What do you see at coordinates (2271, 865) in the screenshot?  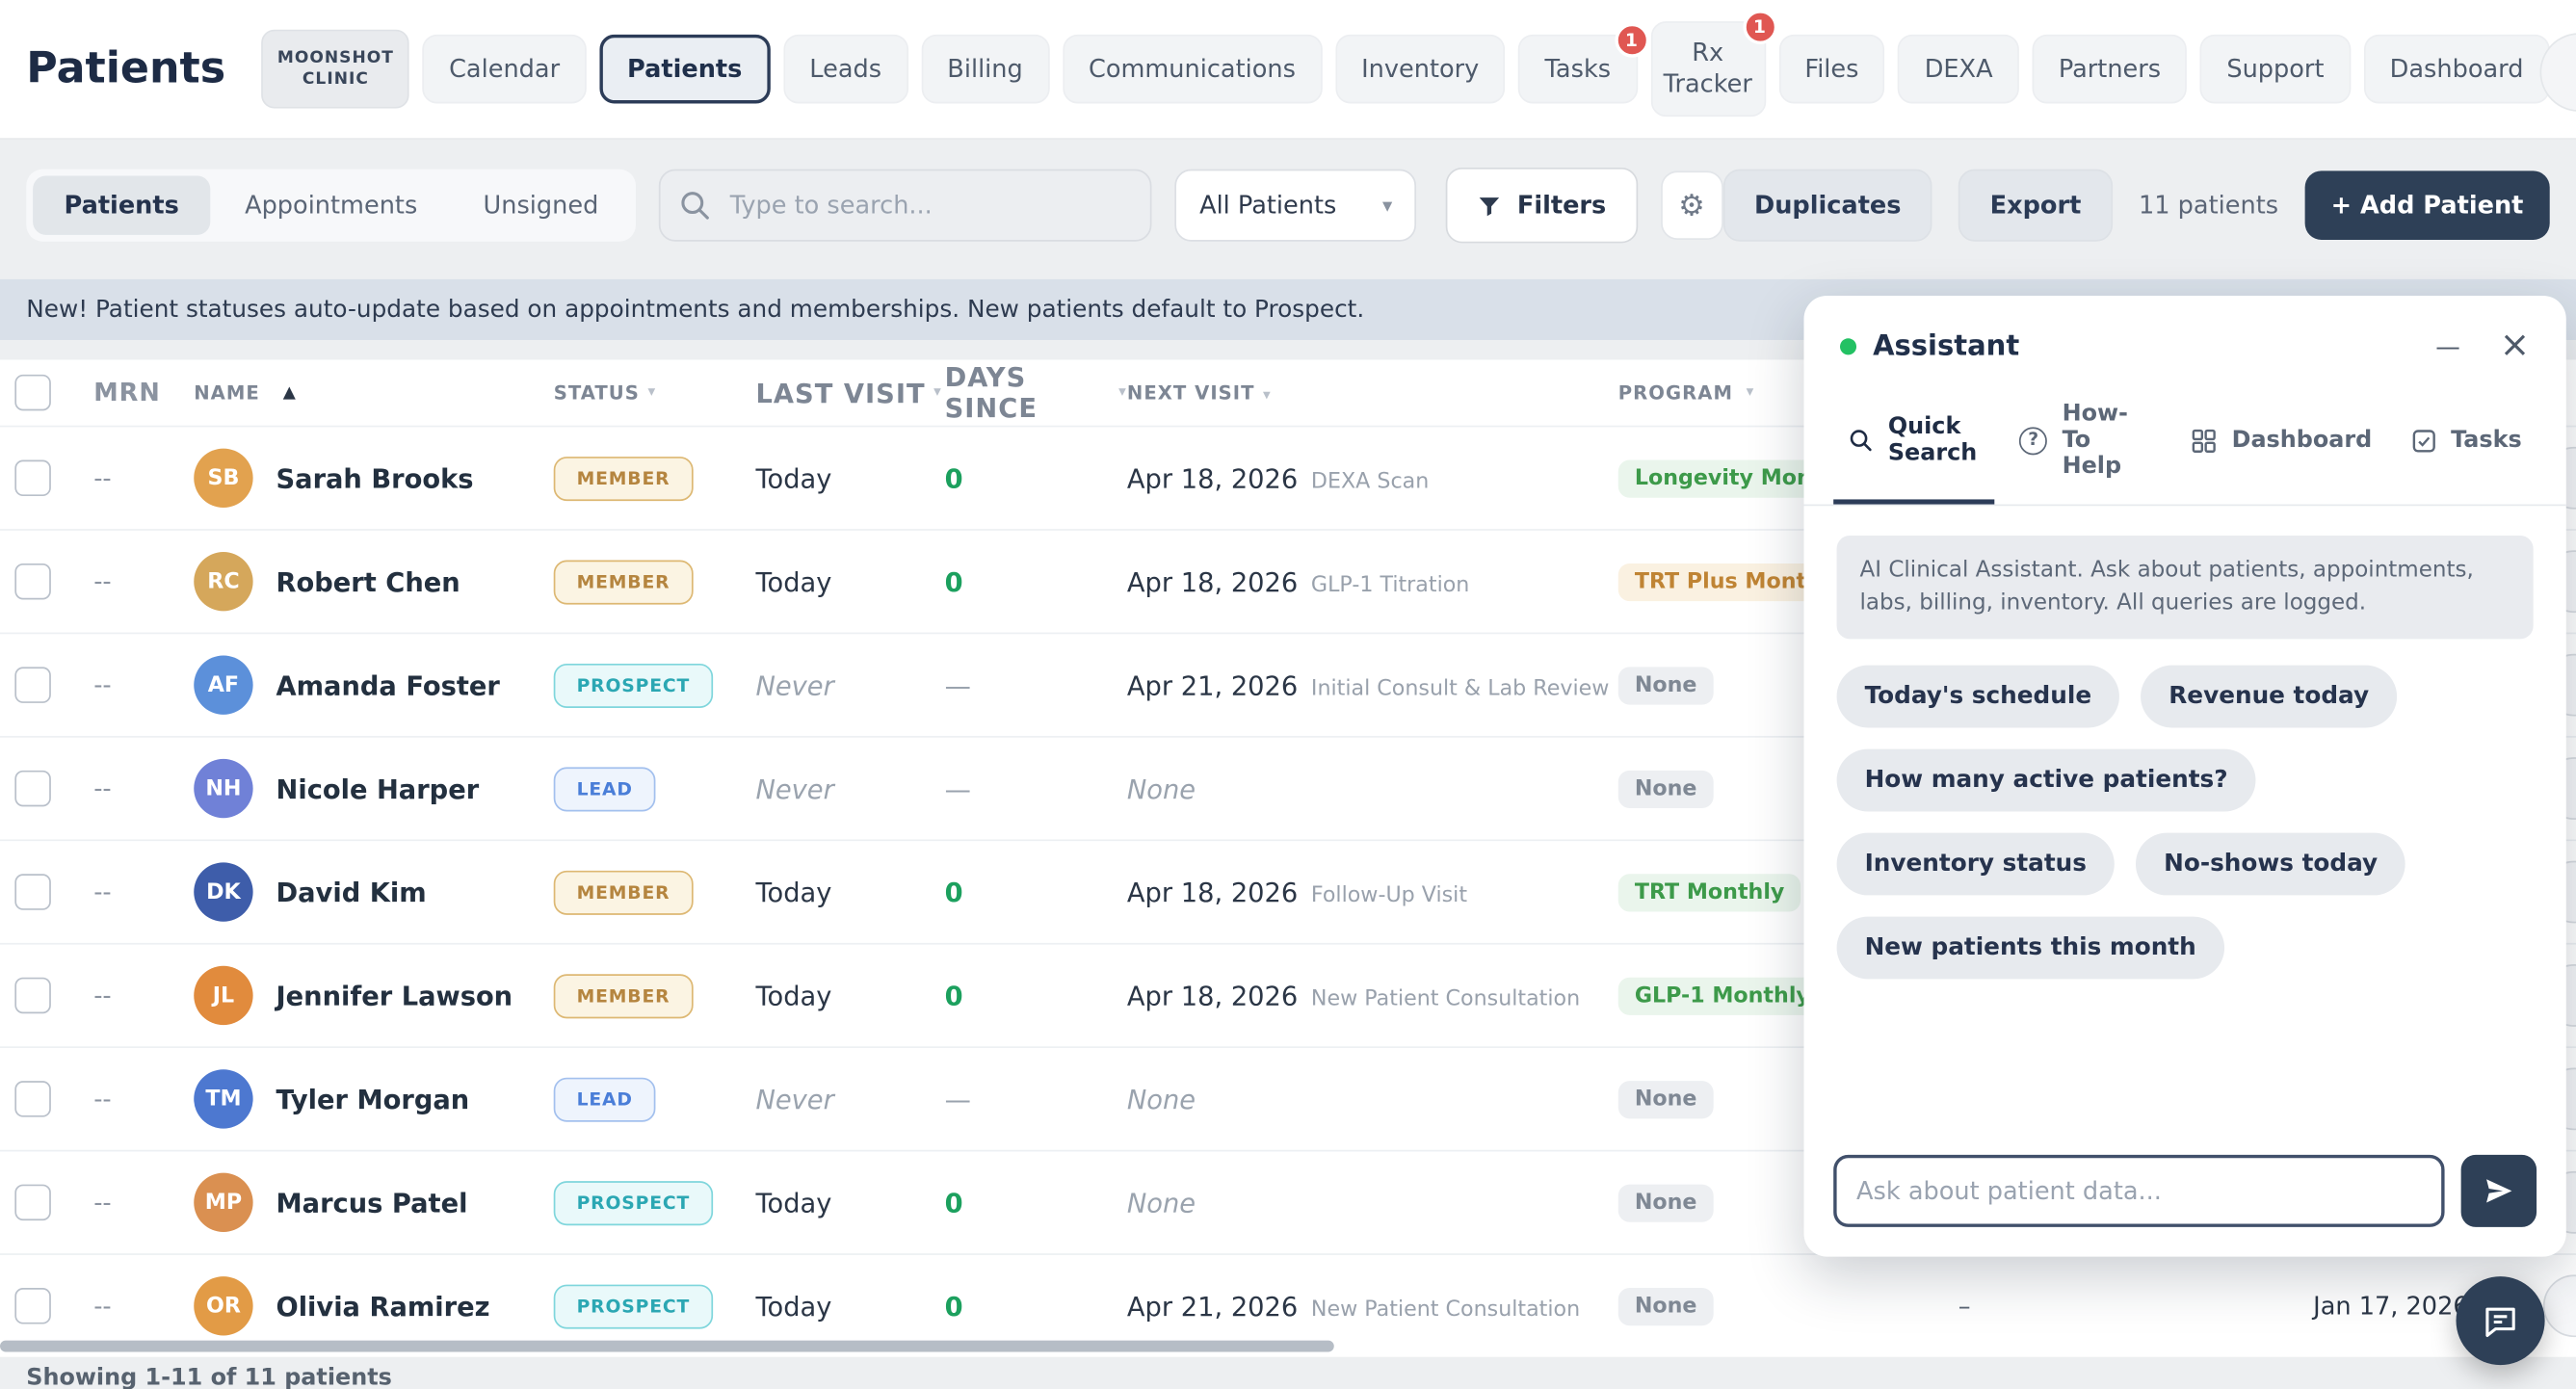 I see `suggestion-chip: No-shows today` at bounding box center [2271, 865].